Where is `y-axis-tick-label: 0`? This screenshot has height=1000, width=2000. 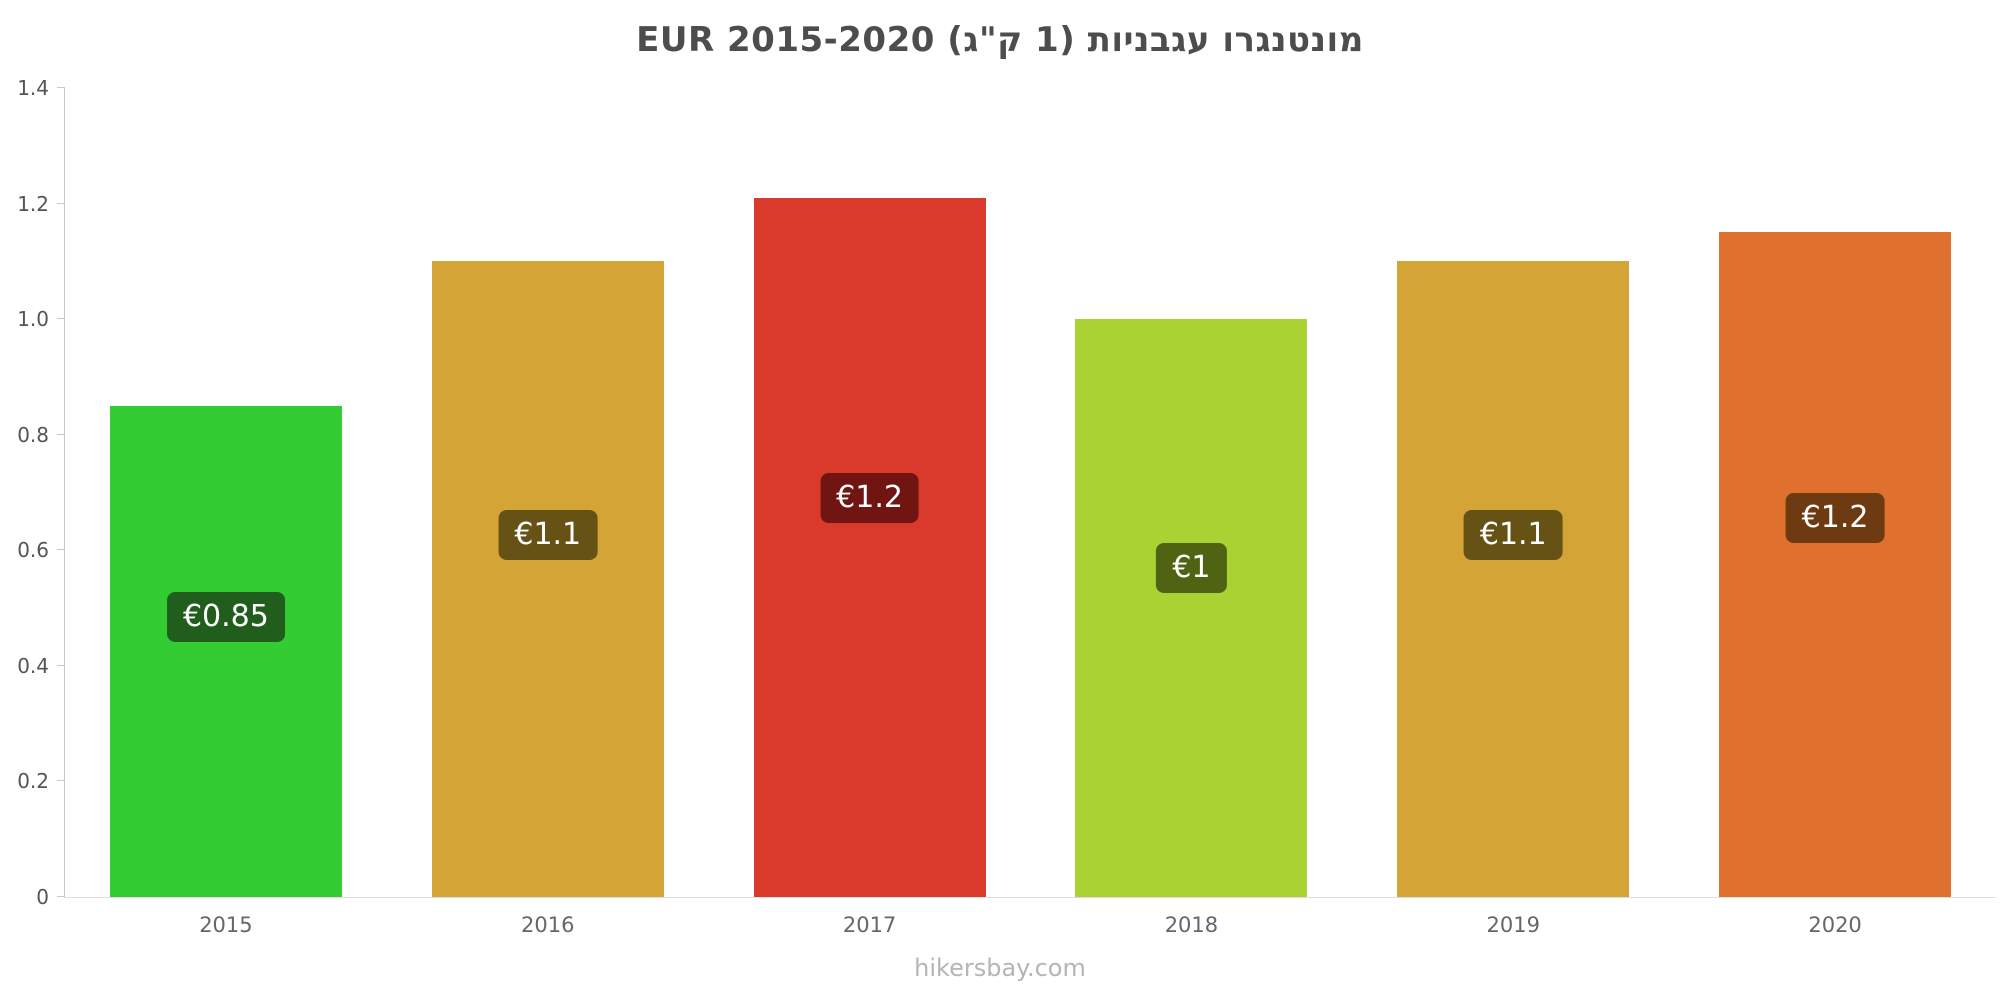
y-axis-tick-label: 0 is located at coordinates (42, 897).